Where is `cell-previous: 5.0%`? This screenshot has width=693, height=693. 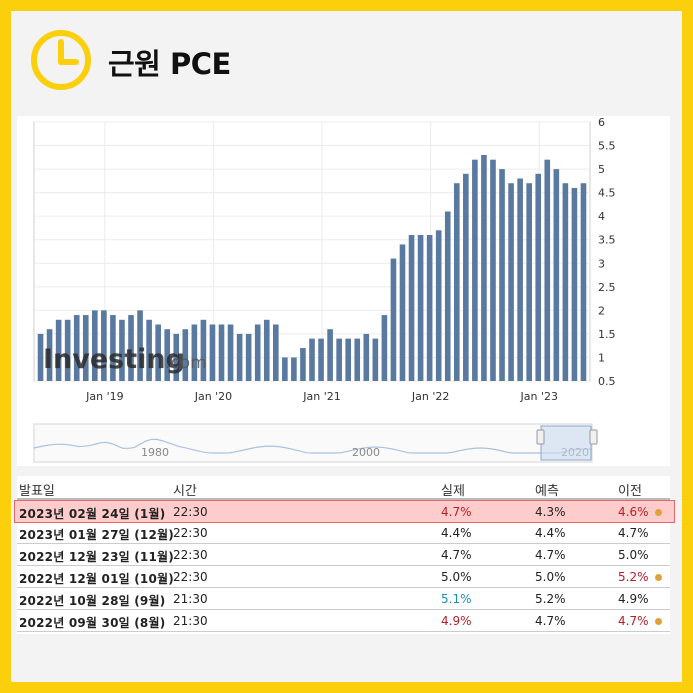 cell-previous: 5.0% is located at coordinates (633, 555).